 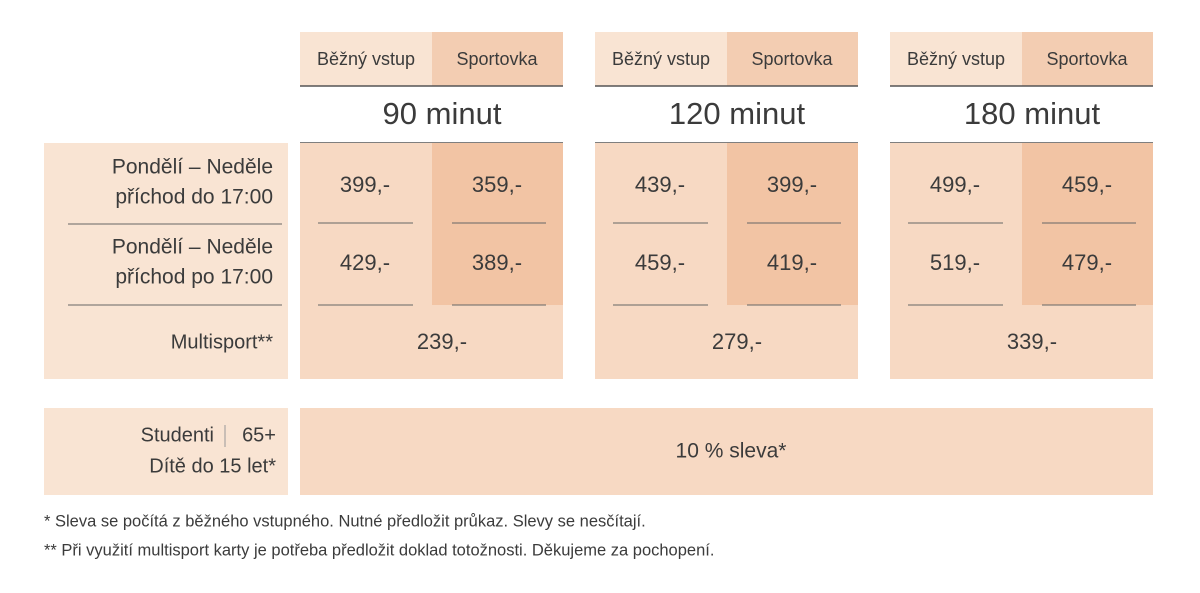 What do you see at coordinates (222, 342) in the screenshot?
I see `row-label: Multisport**` at bounding box center [222, 342].